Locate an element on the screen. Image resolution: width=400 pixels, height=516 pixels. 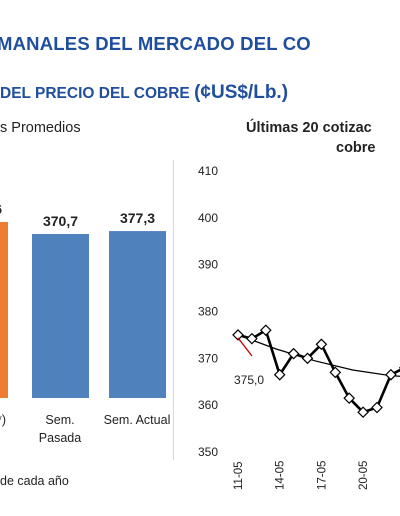
annotation-pointer is located at coordinates (245, 347).